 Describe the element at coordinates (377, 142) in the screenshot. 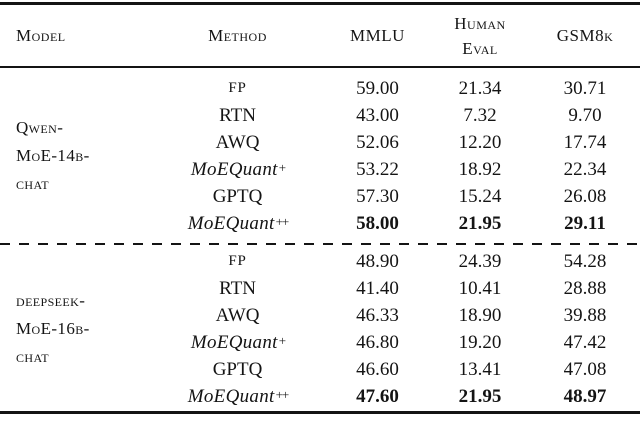

I see `mmlu-score: 52.06` at that location.